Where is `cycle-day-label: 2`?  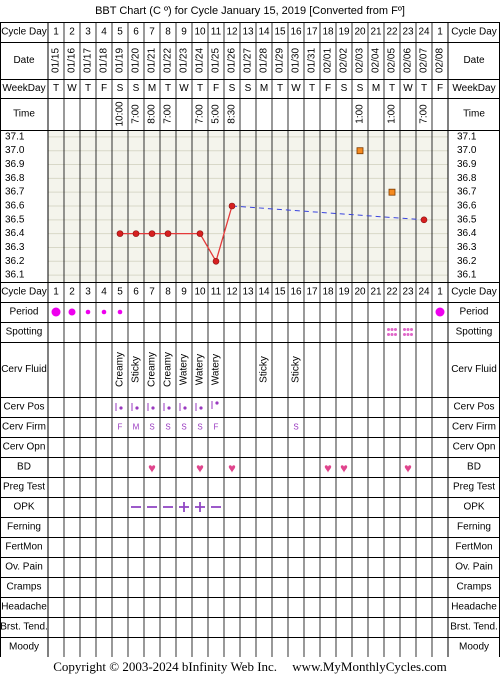 cycle-day-label: 2 is located at coordinates (72, 32).